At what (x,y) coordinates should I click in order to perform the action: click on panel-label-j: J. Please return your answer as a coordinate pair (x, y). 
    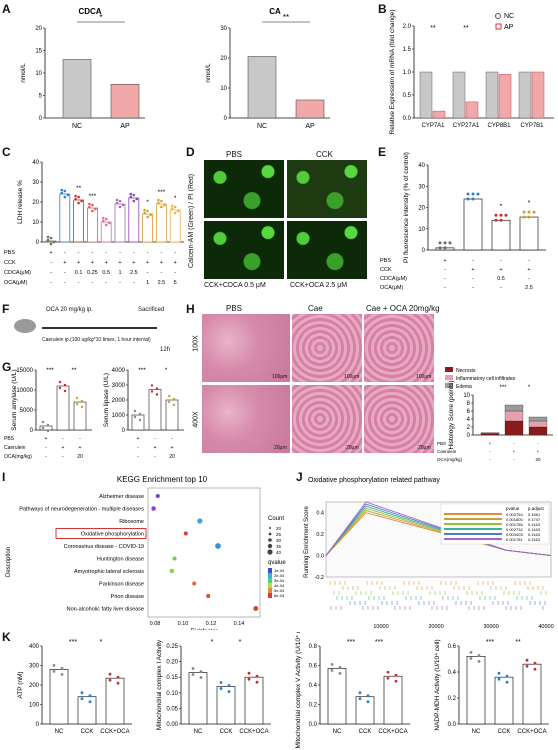
    Looking at the image, I should click on (299, 477).